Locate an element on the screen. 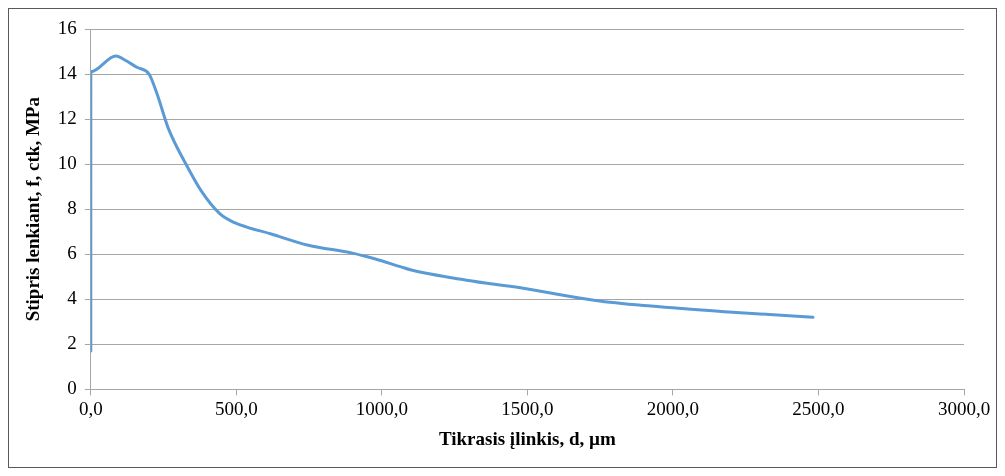 The image size is (1005, 476). y-tick-label: 16 is located at coordinates (67, 27).